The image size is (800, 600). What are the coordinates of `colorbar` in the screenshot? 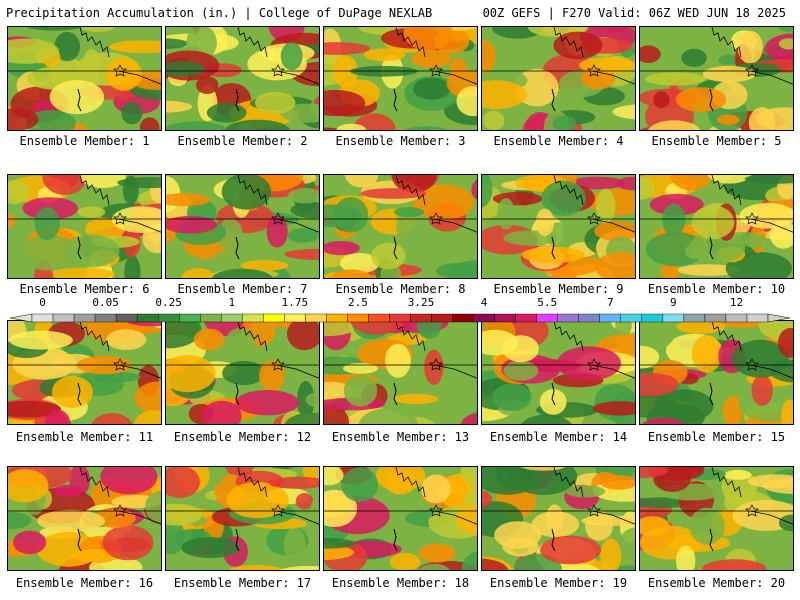 It's located at (400, 318).